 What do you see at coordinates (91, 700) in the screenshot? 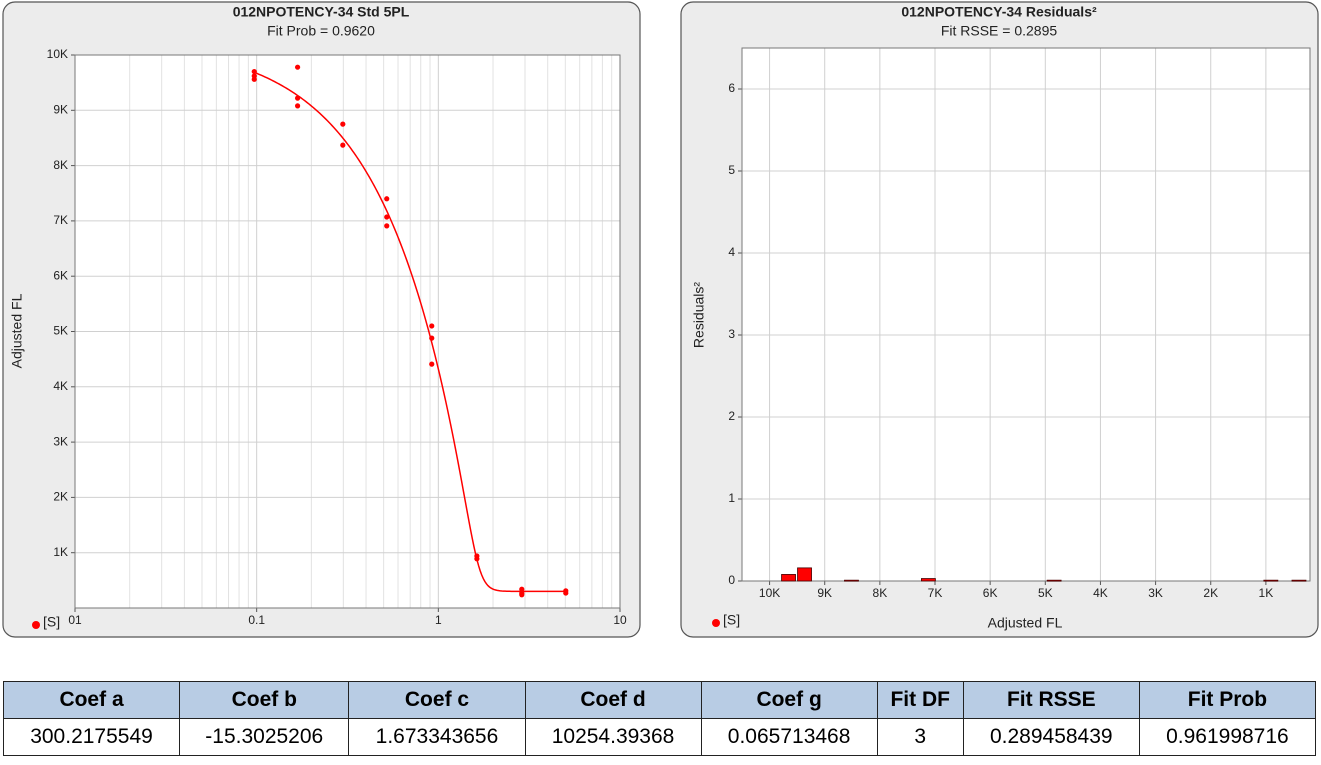
I see `header-cell: Coef a` at bounding box center [91, 700].